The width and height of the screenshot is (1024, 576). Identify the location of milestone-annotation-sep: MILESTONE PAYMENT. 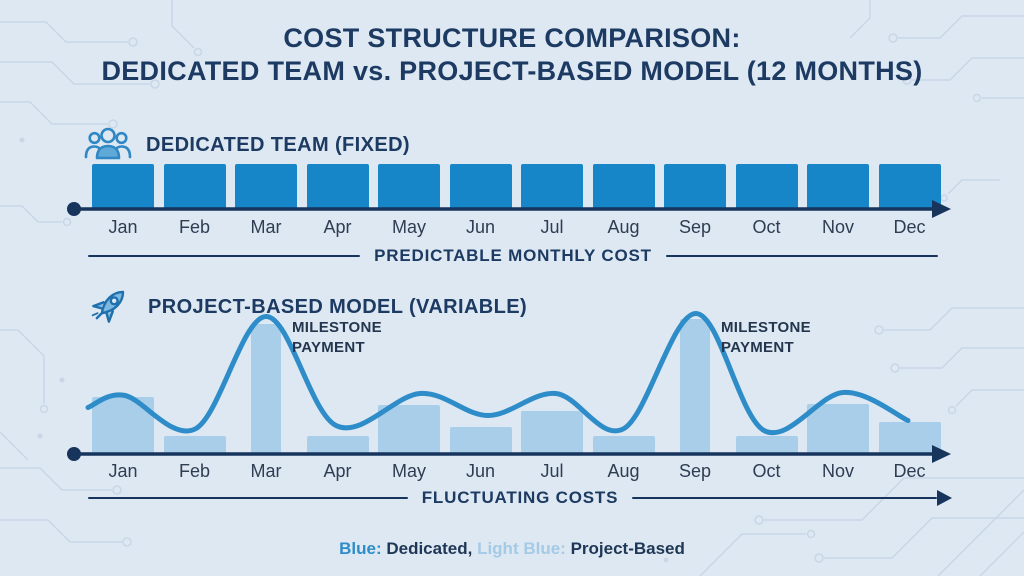
(766, 337).